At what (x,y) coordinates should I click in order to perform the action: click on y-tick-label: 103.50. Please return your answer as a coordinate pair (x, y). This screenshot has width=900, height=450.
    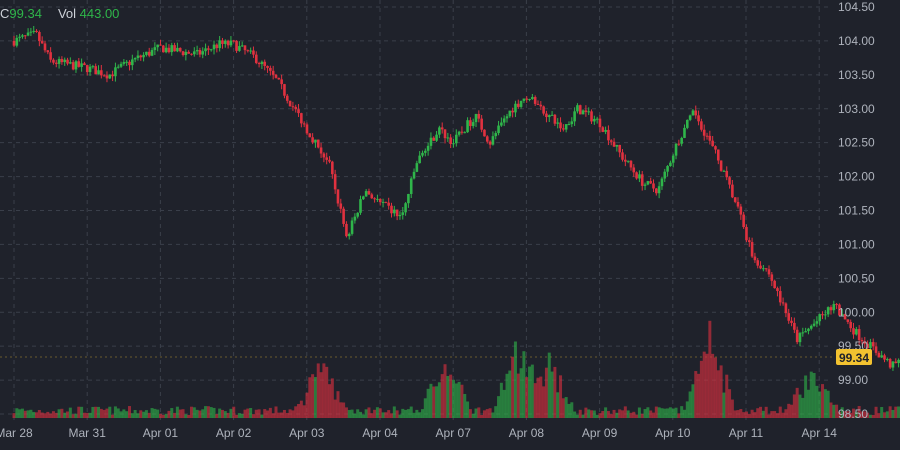
    Looking at the image, I should click on (856, 75).